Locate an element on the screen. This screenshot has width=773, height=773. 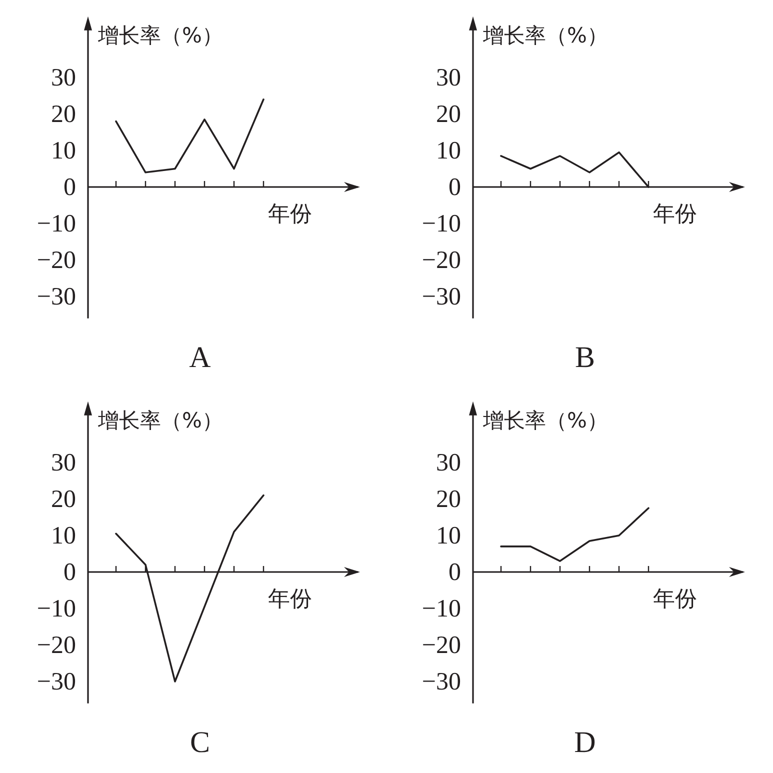
text: B is located at coordinates (585, 357).